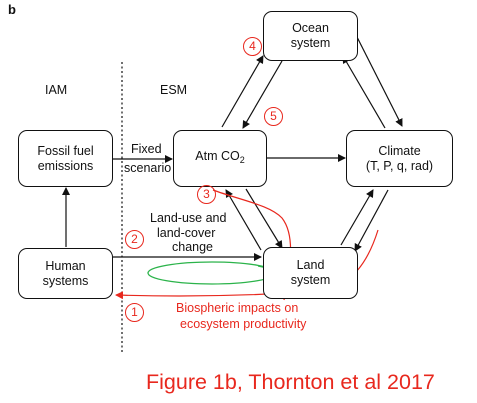  What do you see at coordinates (12, 9) in the screenshot?
I see `panel-letter: b` at bounding box center [12, 9].